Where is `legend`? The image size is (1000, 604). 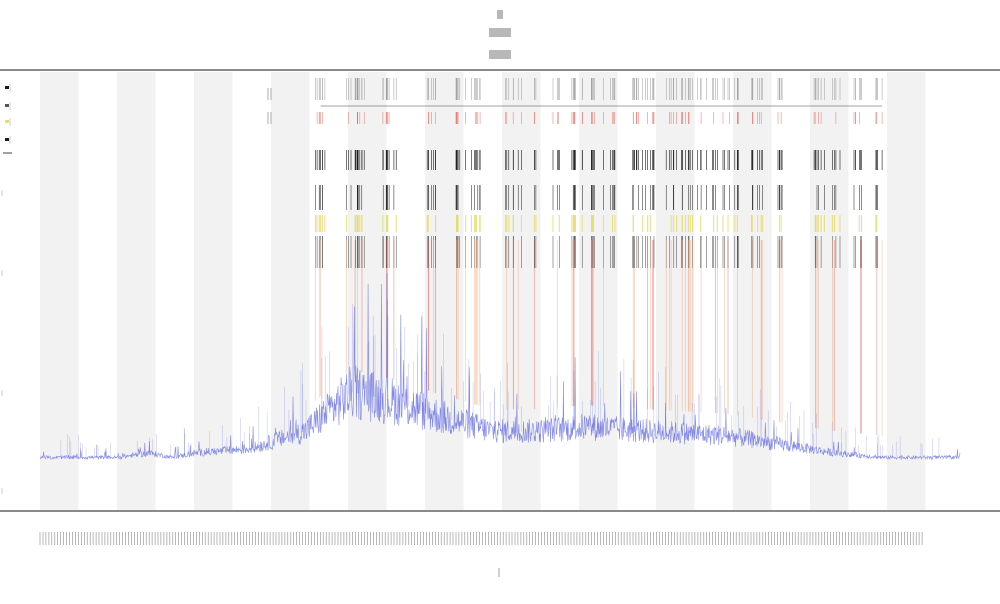 legend is located at coordinates (137, 119).